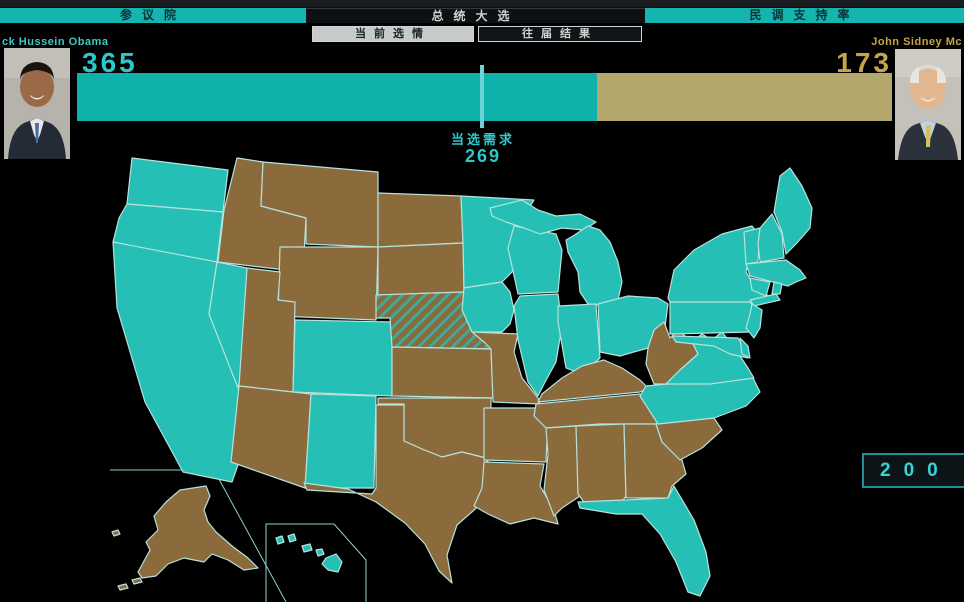 The height and width of the screenshot is (602, 964). Describe the element at coordinates (601, 466) in the screenshot. I see `state-AL` at that location.